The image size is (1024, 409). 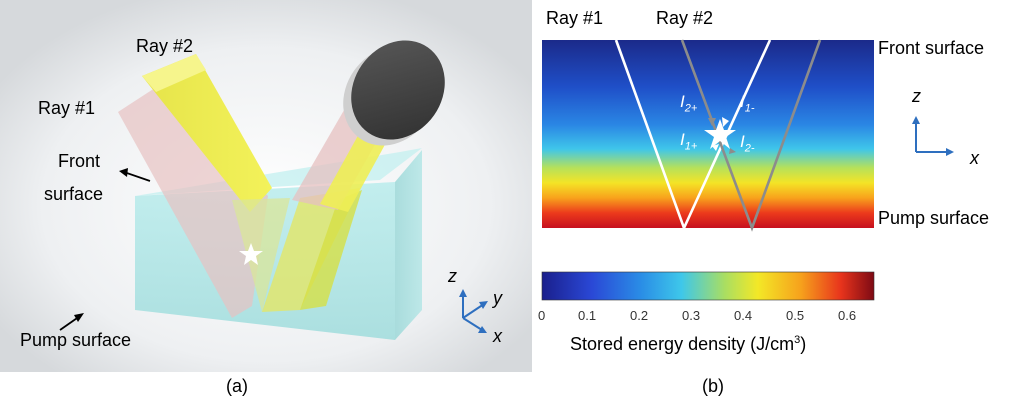 I want to click on v-reflection-left, so click(x=261, y=255).